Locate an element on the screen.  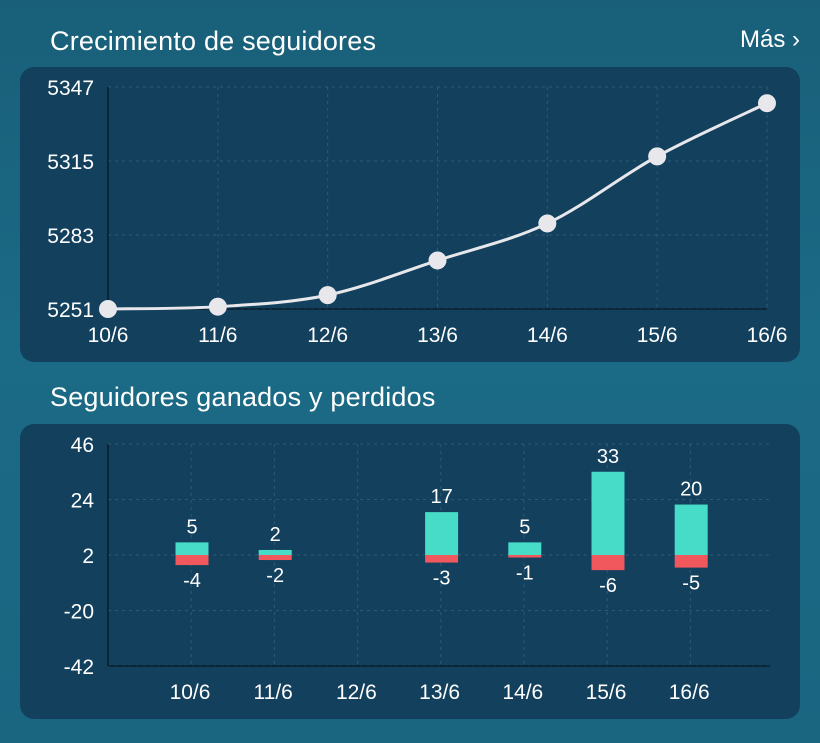
lost-value-label: -4 is located at coordinates (192, 581).